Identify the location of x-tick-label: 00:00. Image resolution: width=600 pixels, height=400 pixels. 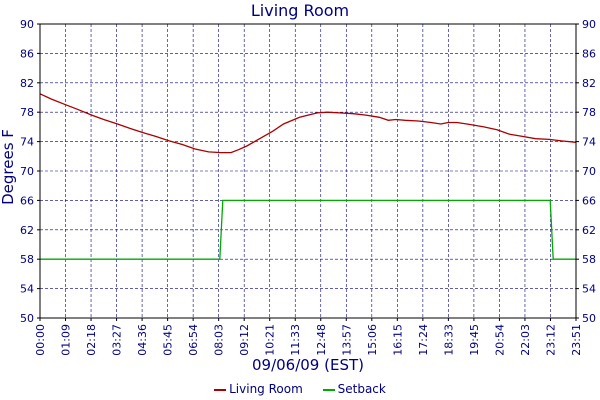
(40, 340).